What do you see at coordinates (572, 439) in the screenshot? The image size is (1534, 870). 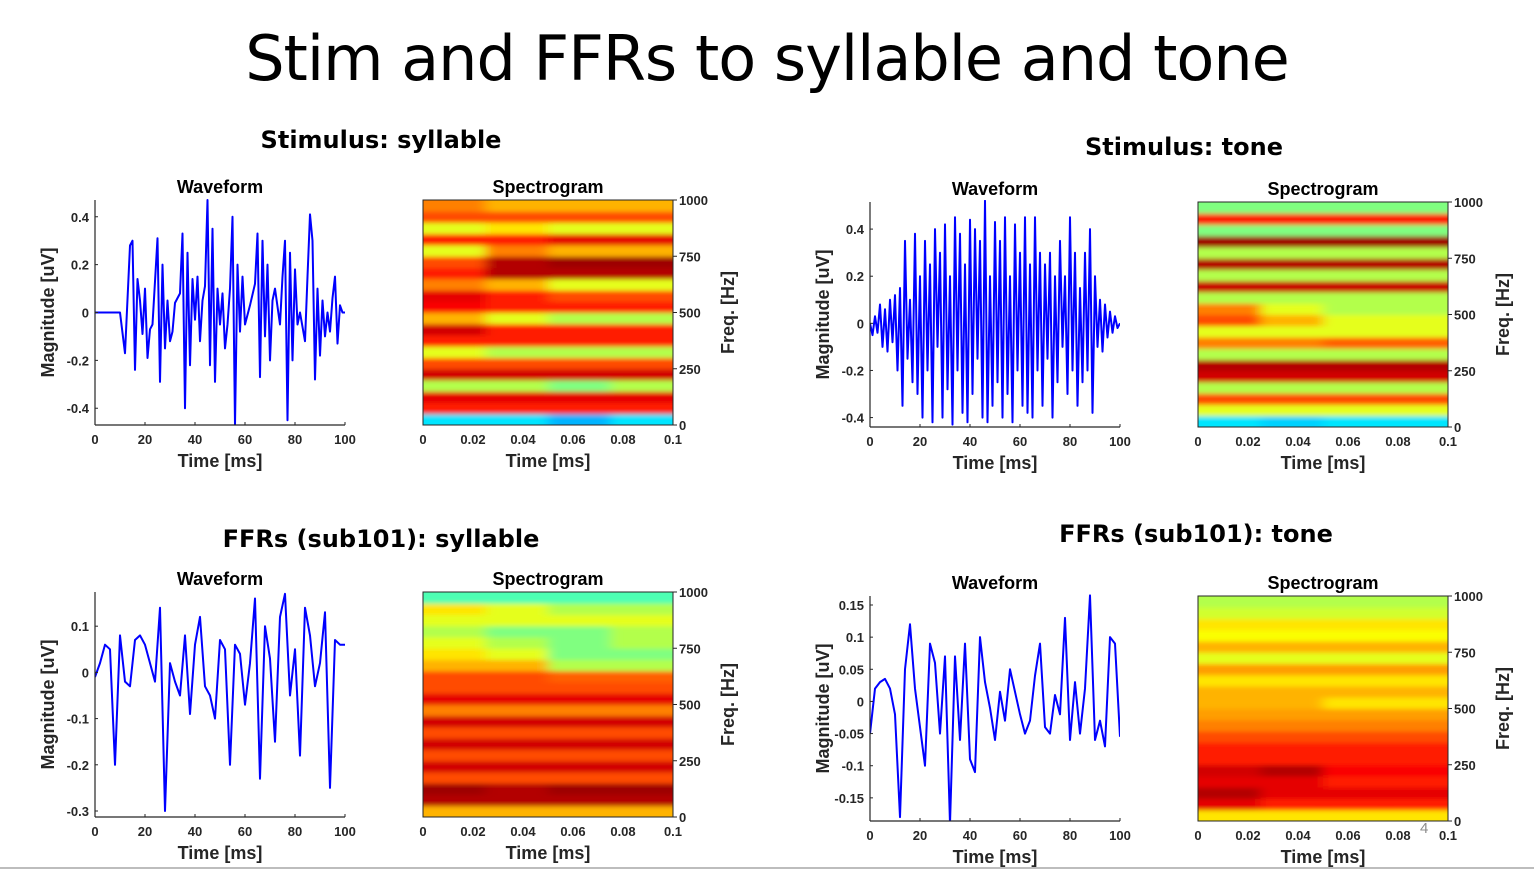 I see `x-tick-label: 0.06` at bounding box center [572, 439].